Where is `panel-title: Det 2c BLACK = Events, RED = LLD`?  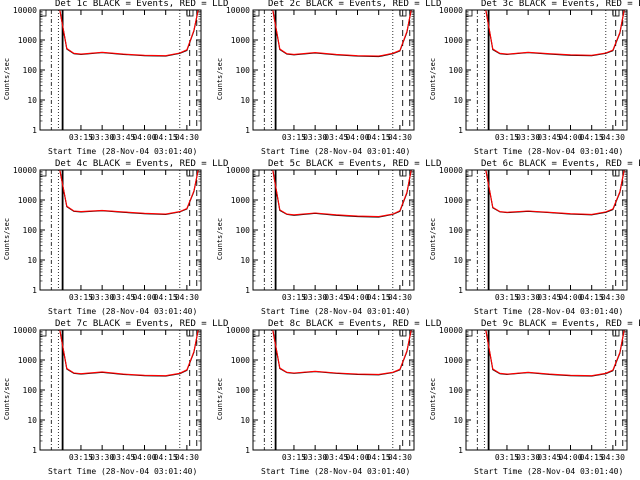
panel-title: Det 2c BLACK = Events, RED = LLD is located at coordinates (355, 4).